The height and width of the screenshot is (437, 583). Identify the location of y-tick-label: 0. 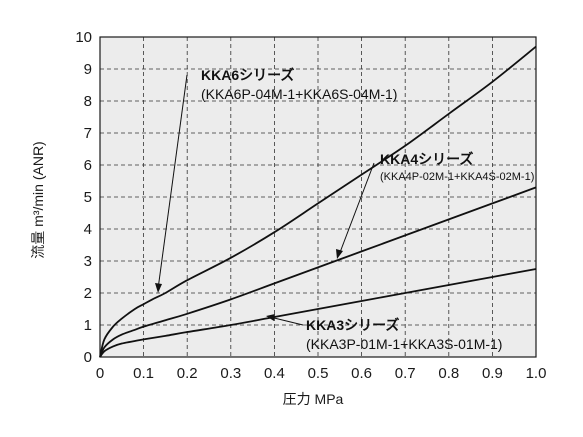
(88, 357).